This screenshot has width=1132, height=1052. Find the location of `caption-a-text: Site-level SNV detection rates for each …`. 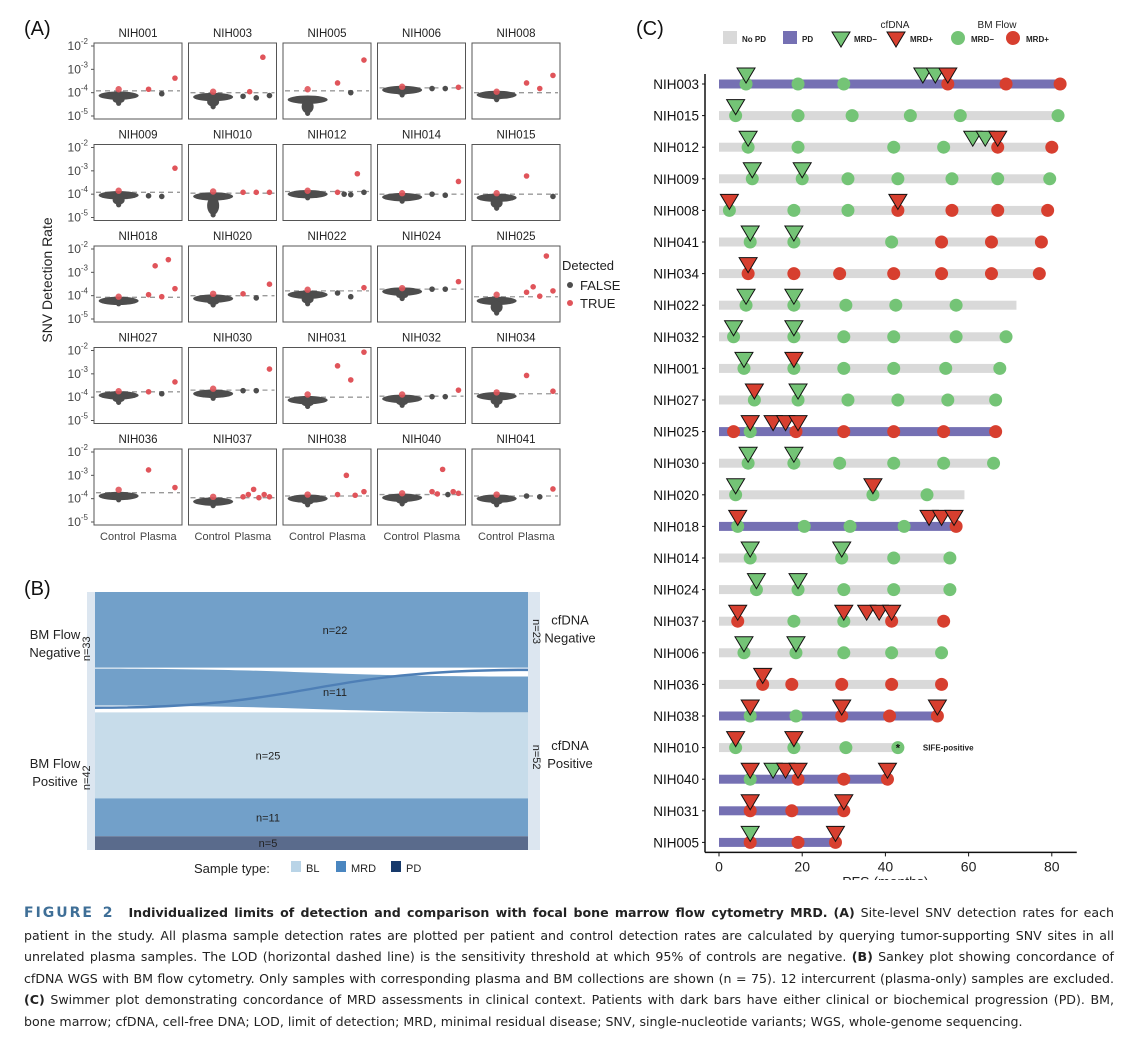

caption-a-text: Site-level SNV detection rates for each … is located at coordinates (569, 935).